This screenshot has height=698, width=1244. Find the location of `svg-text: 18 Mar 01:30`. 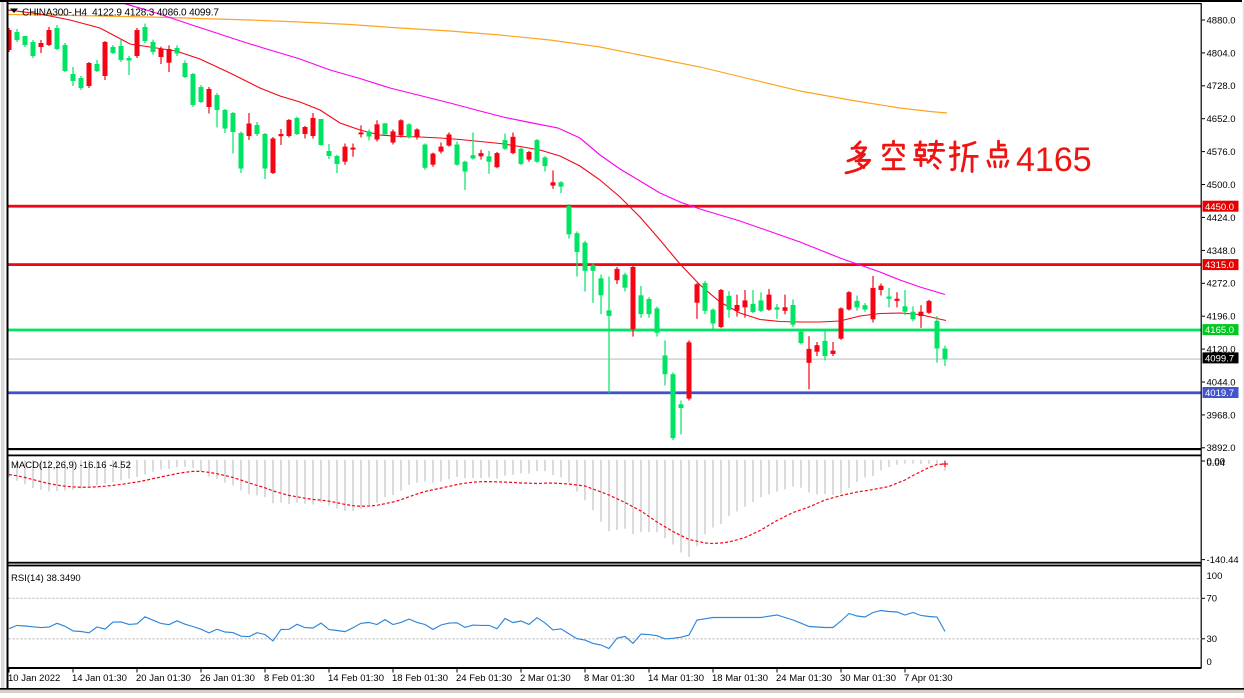

svg-text: 18 Mar 01:30 is located at coordinates (740, 678).